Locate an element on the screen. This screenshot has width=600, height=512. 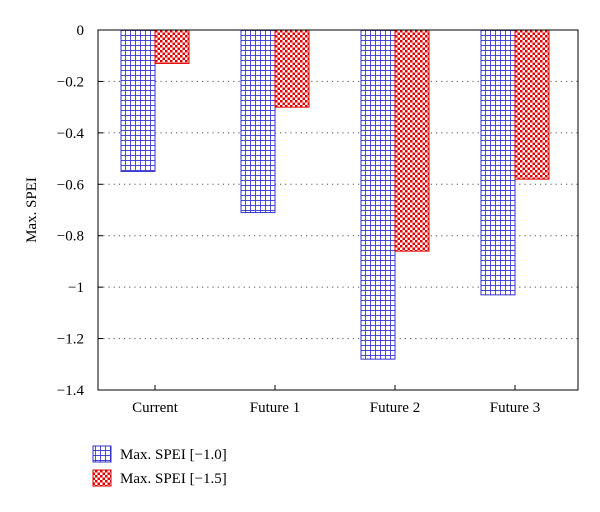
x-axis-ticks: Current Future 1 Future 2 Future 3 is located at coordinates (336, 400).